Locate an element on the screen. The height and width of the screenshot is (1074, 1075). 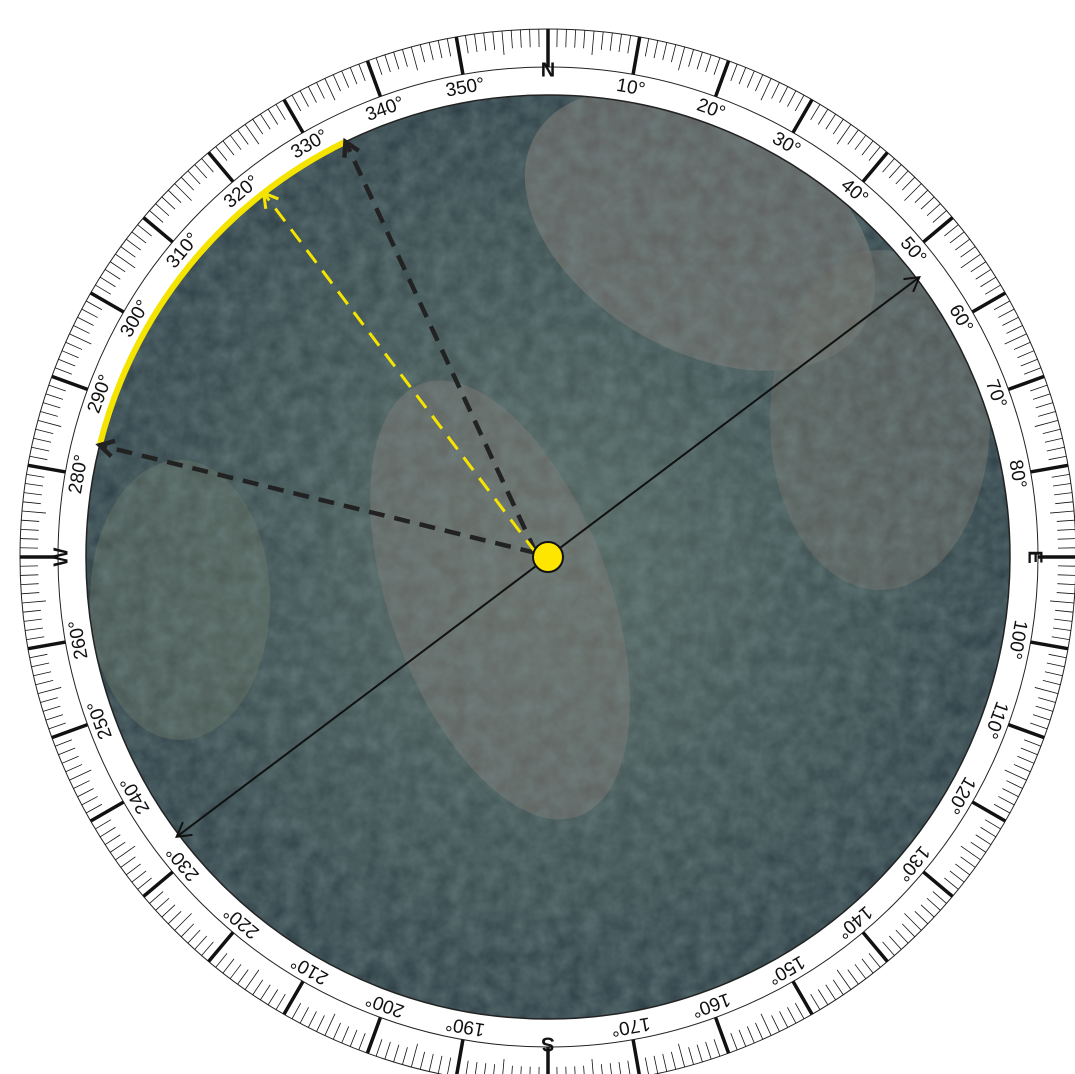
cardinal-label: S is located at coordinates (547, 1044).